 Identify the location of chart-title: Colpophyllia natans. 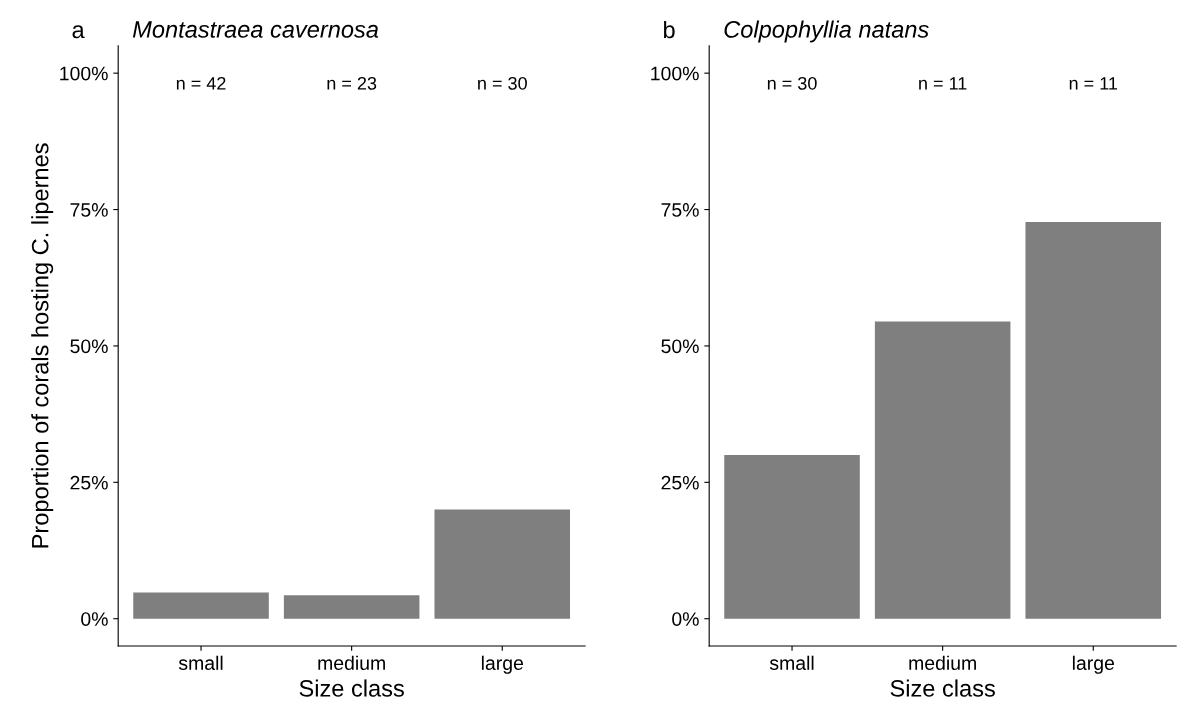
(826, 31).